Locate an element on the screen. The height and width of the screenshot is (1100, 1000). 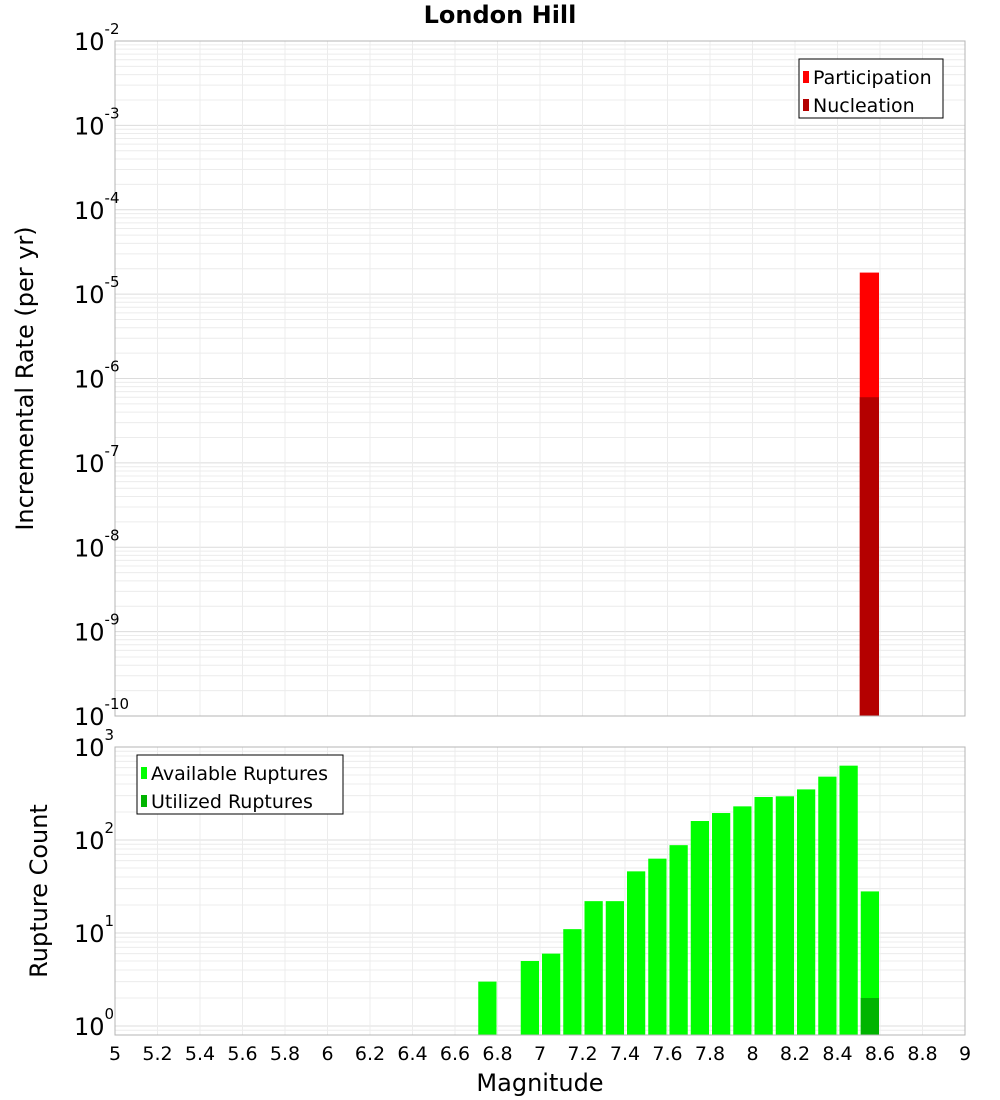
participation-legend-label: Participation is located at coordinates (872, 78).